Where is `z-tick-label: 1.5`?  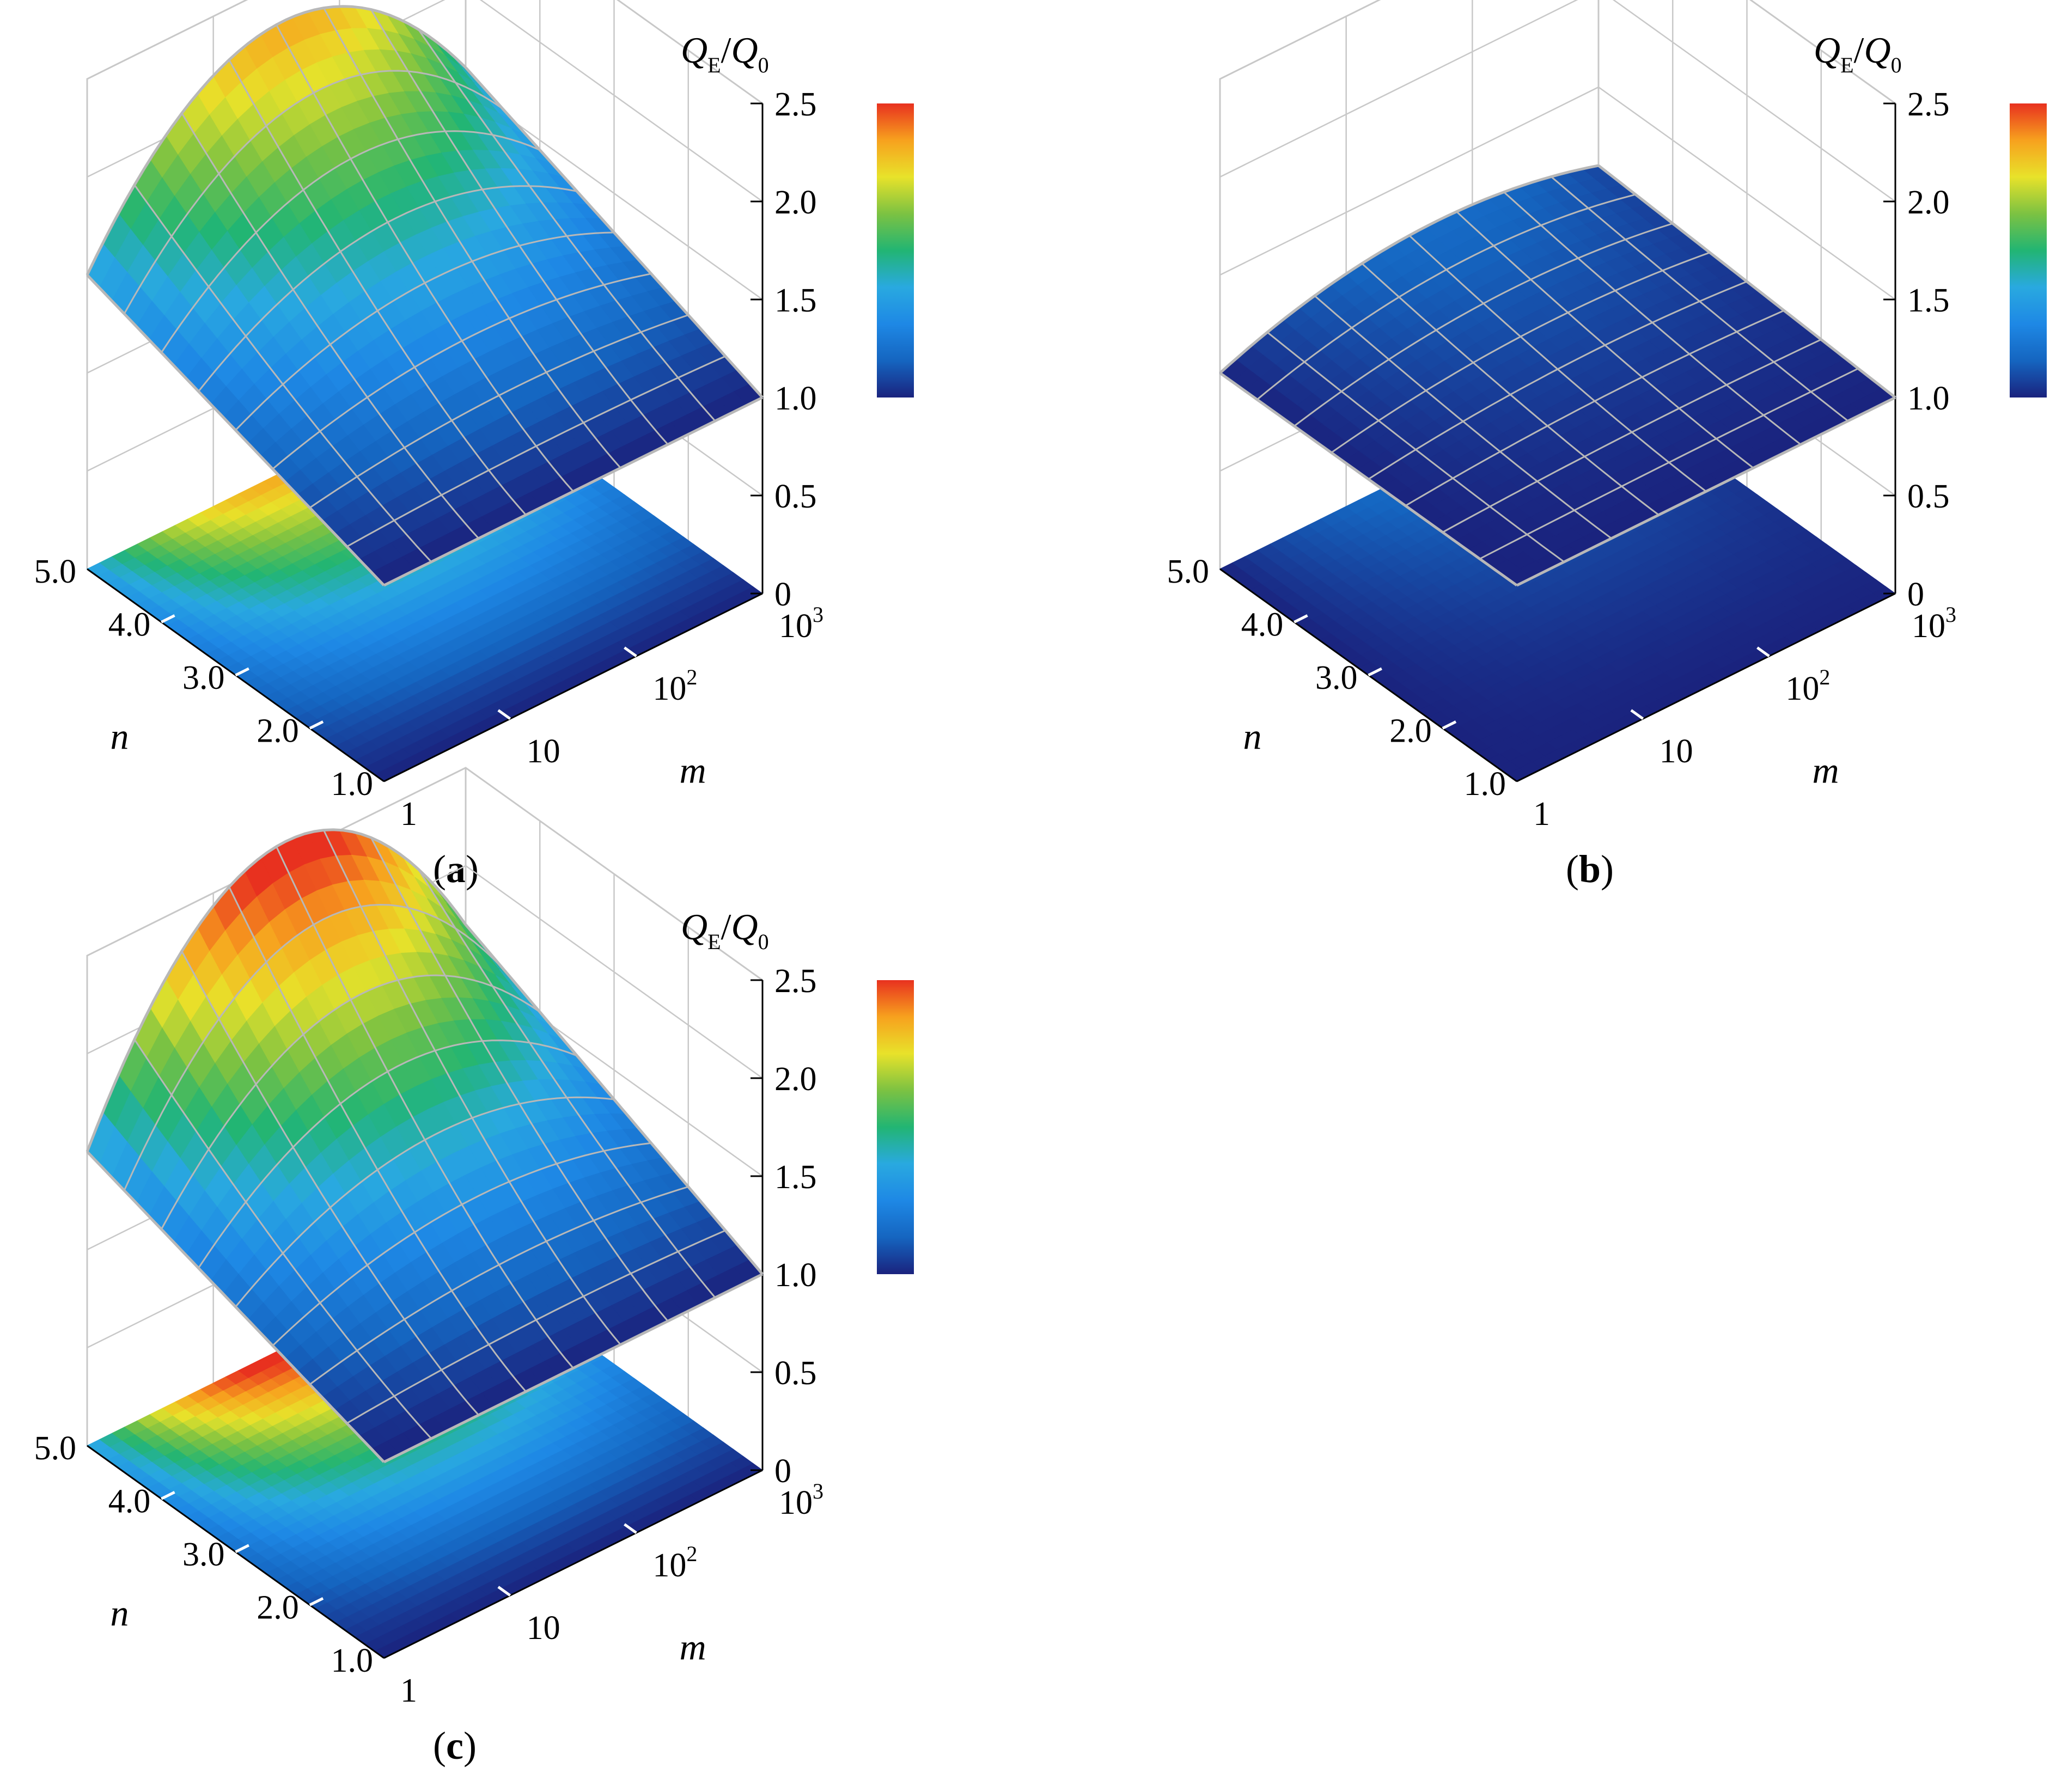 z-tick-label: 1.5 is located at coordinates (795, 300).